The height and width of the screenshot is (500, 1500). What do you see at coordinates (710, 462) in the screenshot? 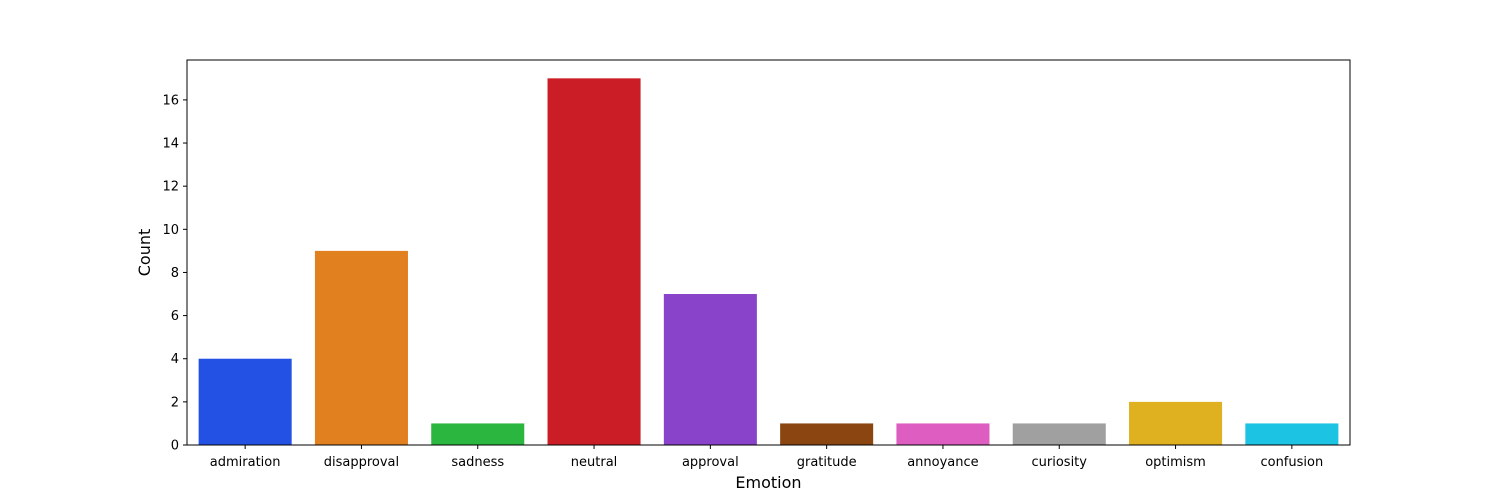
I see `x-tick-label: approval` at bounding box center [710, 462].